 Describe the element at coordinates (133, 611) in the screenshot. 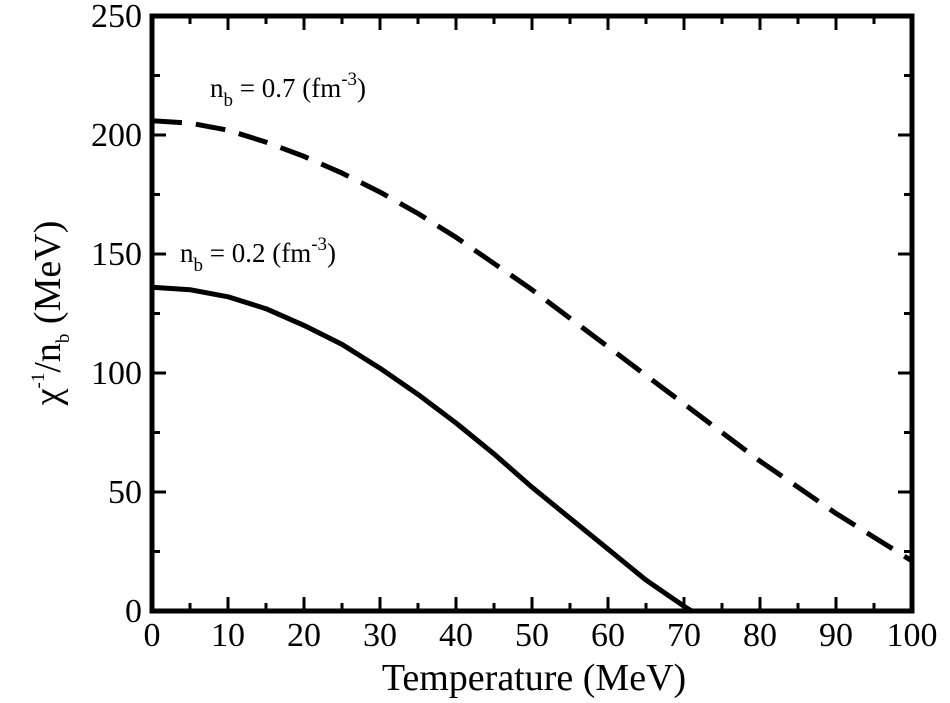

I see `y-tick-label: 0` at that location.